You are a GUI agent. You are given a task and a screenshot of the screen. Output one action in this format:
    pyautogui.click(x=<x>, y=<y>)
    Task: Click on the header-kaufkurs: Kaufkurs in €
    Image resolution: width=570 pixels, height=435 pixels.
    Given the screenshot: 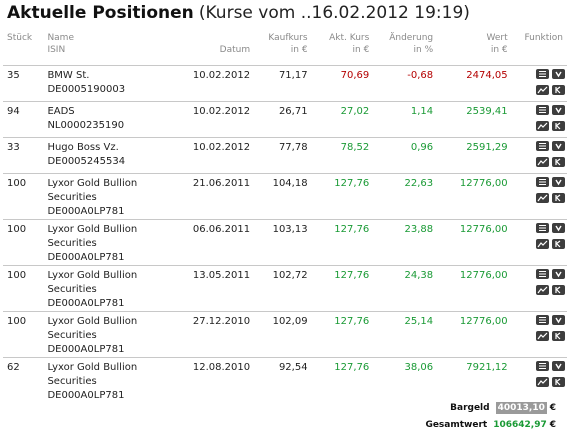 What is the action you would take?
    pyautogui.click(x=288, y=44)
    